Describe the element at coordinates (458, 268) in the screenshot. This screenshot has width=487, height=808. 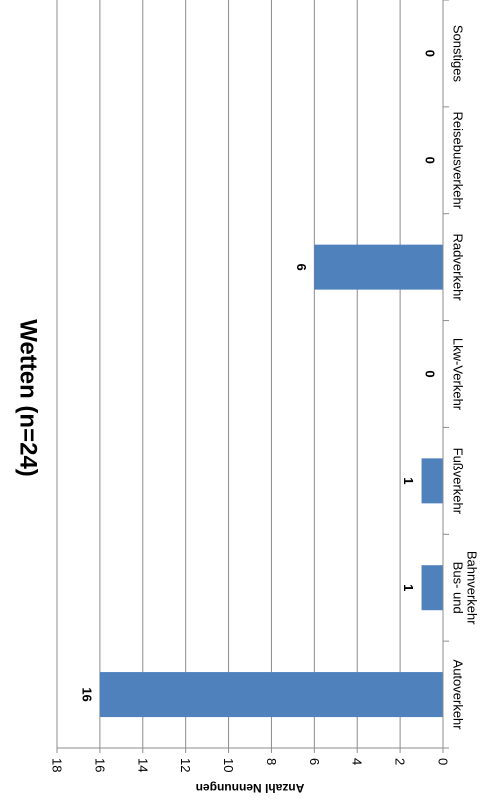
I see `category-label: Radverkehr` at that location.